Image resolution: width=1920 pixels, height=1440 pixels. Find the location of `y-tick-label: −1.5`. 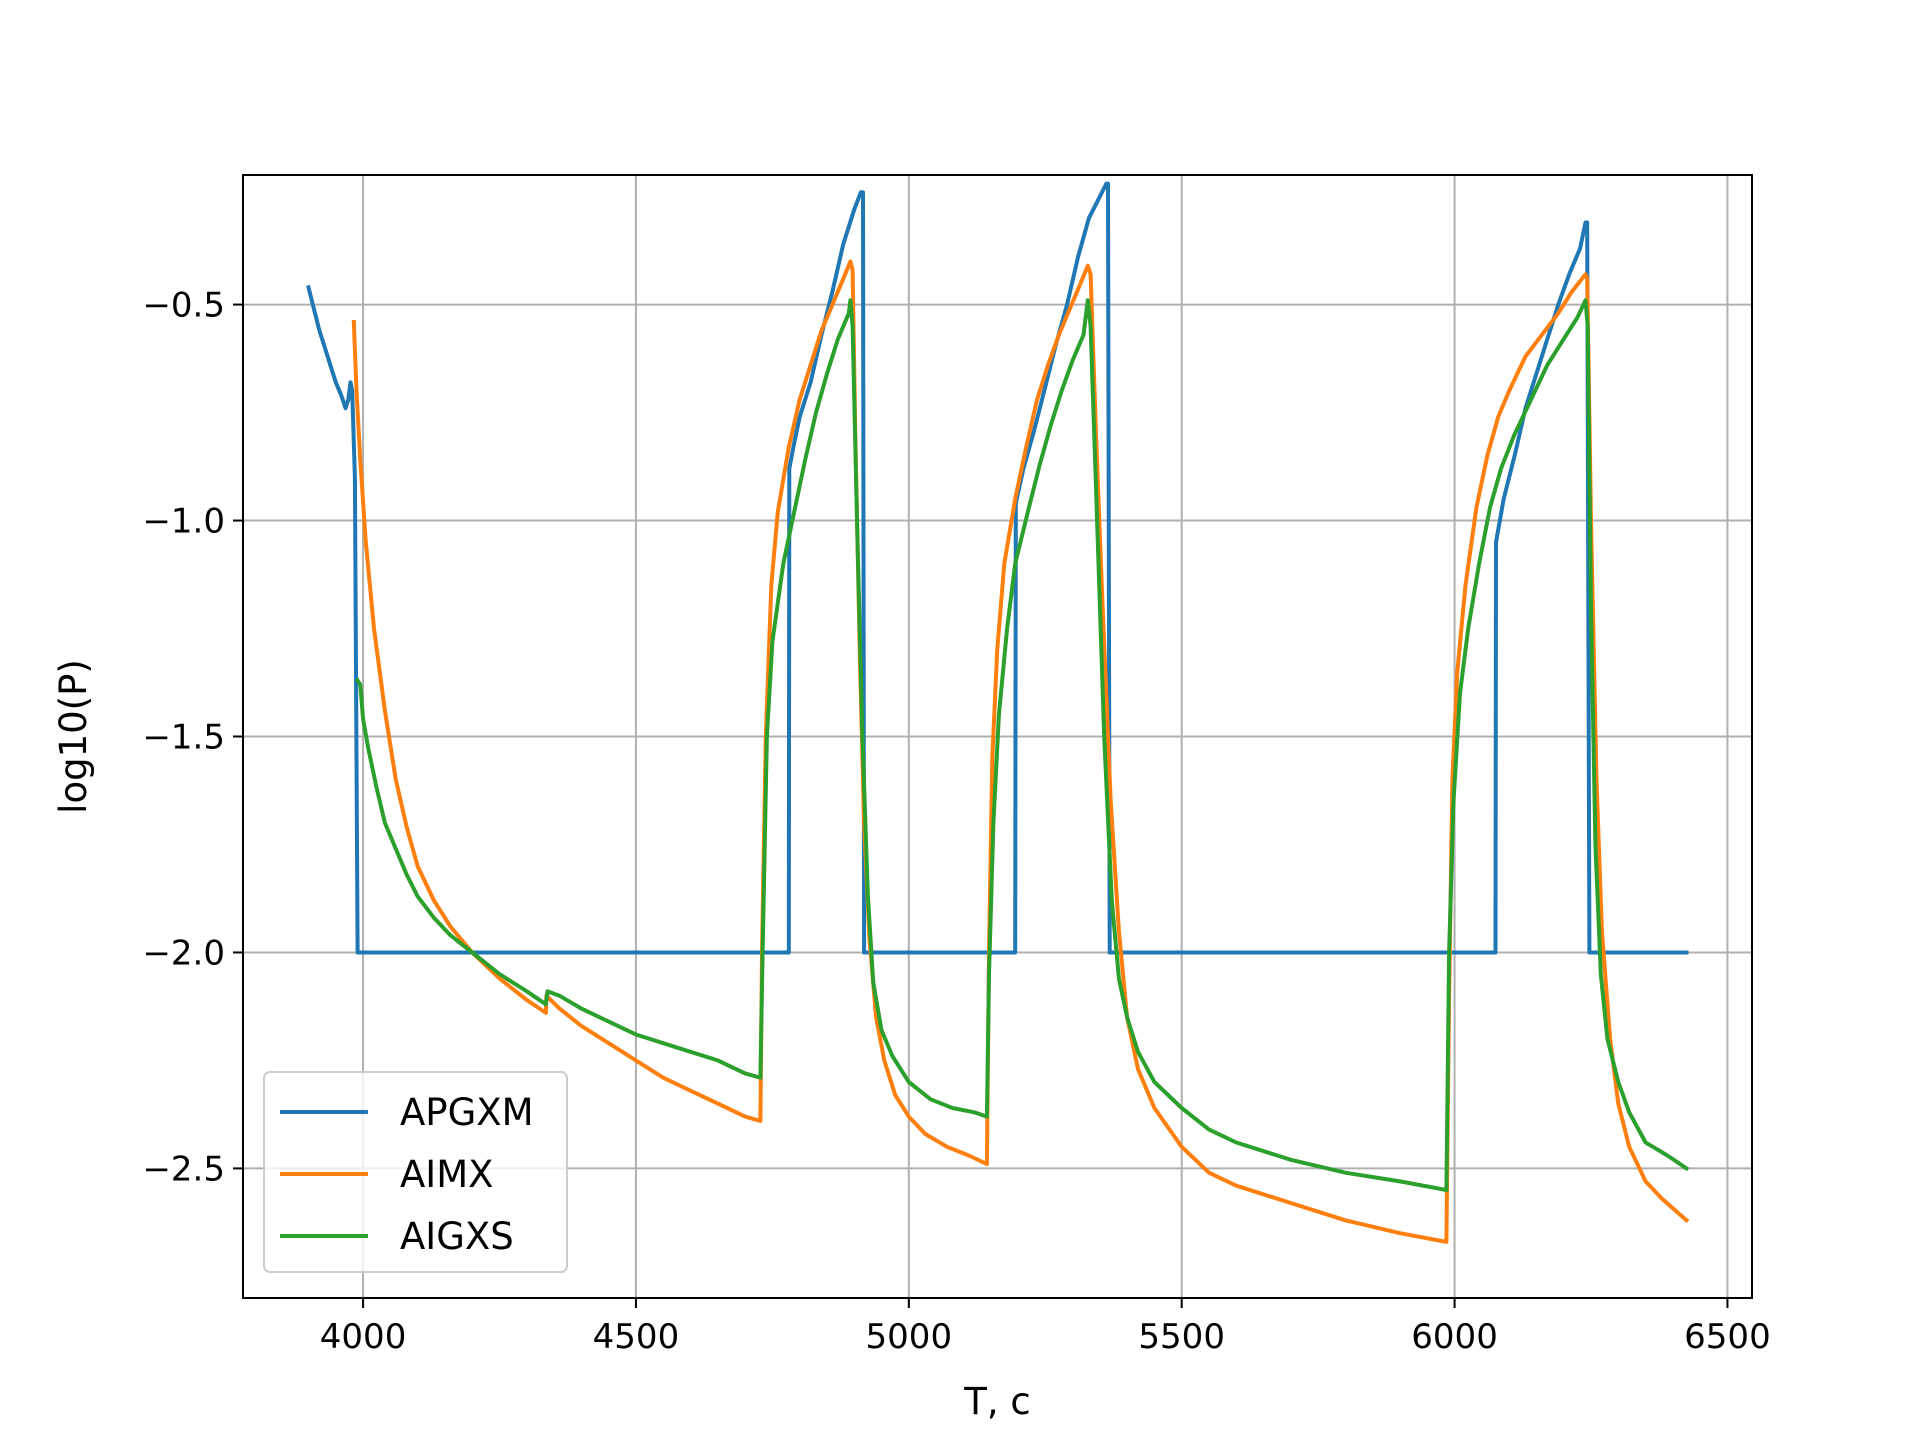

y-tick-label: −1.5 is located at coordinates (183, 738).